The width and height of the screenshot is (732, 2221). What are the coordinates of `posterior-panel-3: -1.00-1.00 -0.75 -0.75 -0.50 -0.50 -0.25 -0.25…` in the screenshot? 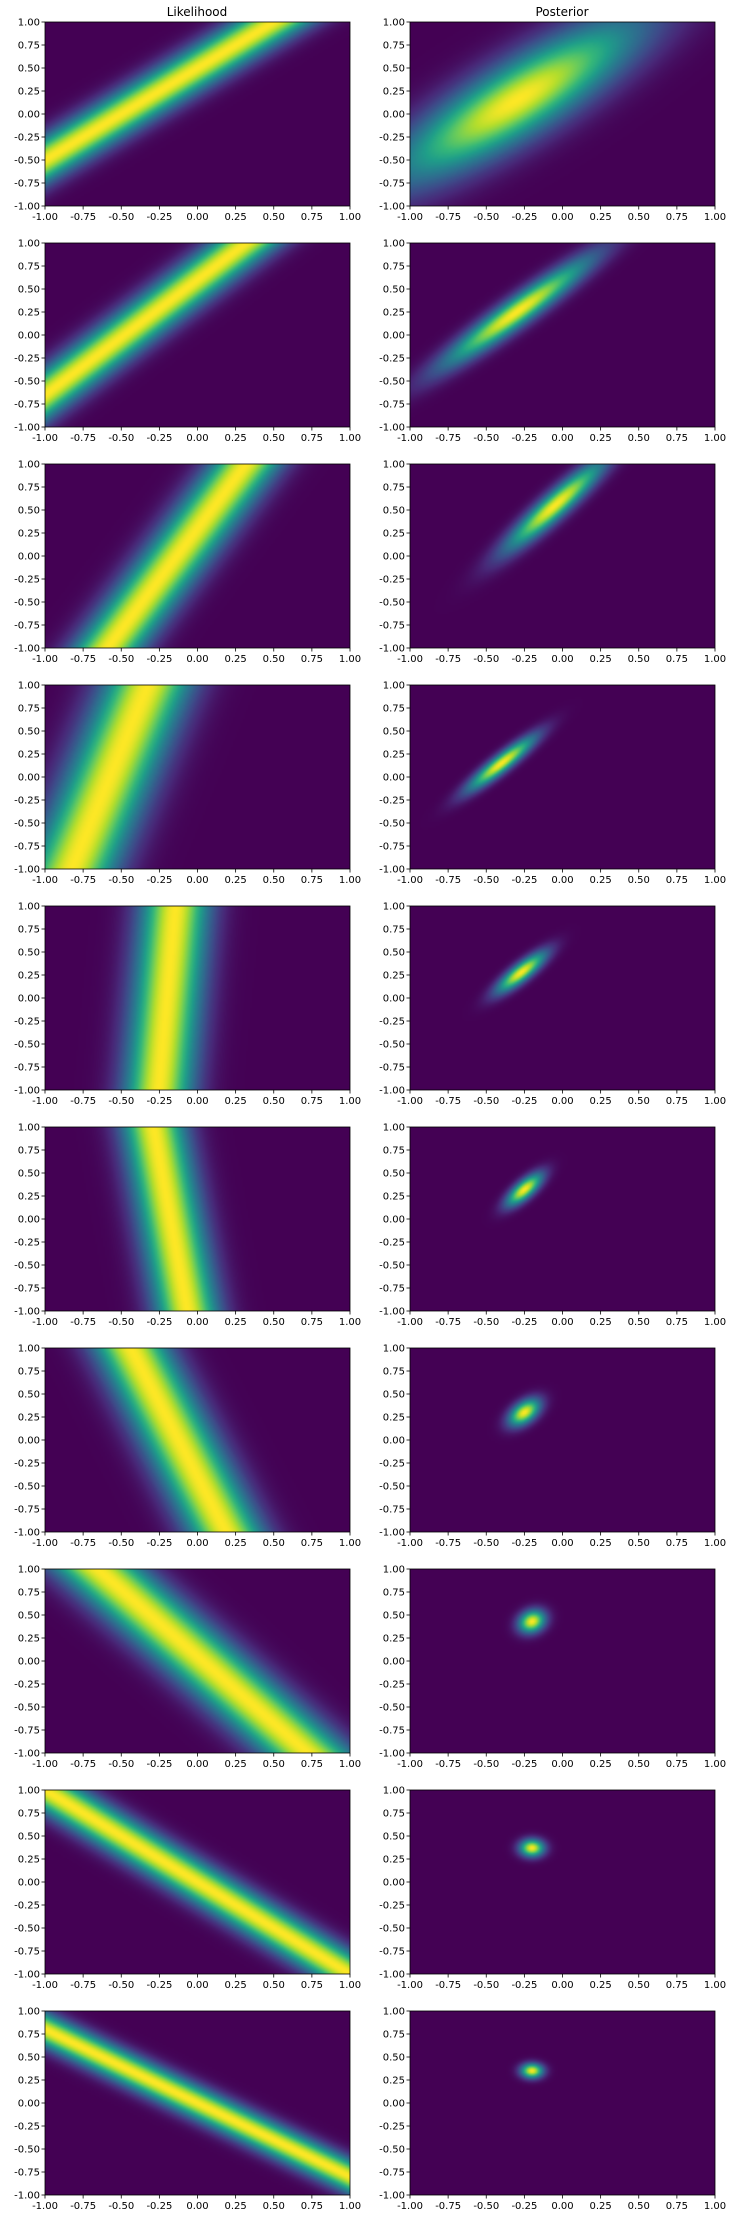 It's located at (552, 563).